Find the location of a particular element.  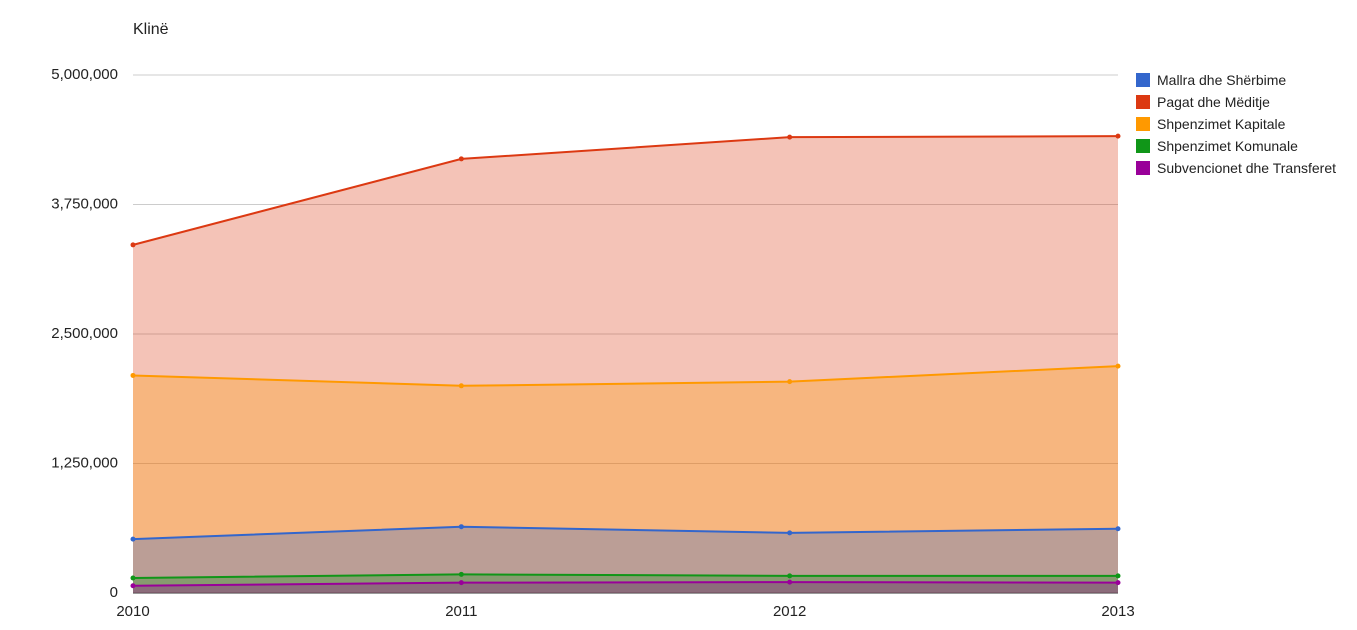

x-tick-label: 2013 is located at coordinates (1117, 611).